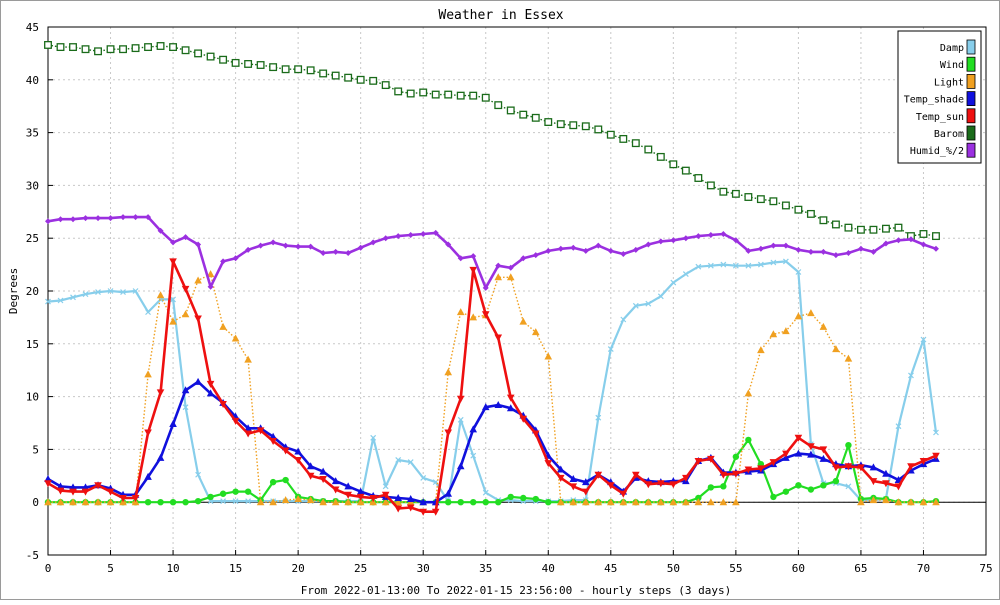  What do you see at coordinates (35, 449) in the screenshot?
I see `y-tick-label: 5` at bounding box center [35, 449].